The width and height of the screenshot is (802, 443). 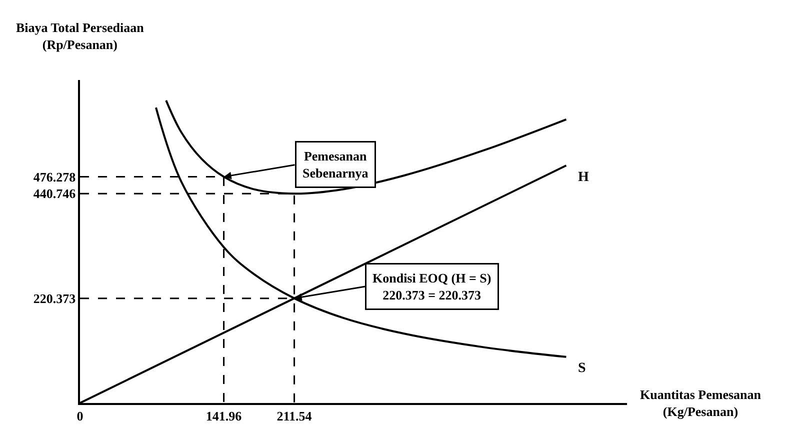 I want to click on series-label: H, so click(x=583, y=177).